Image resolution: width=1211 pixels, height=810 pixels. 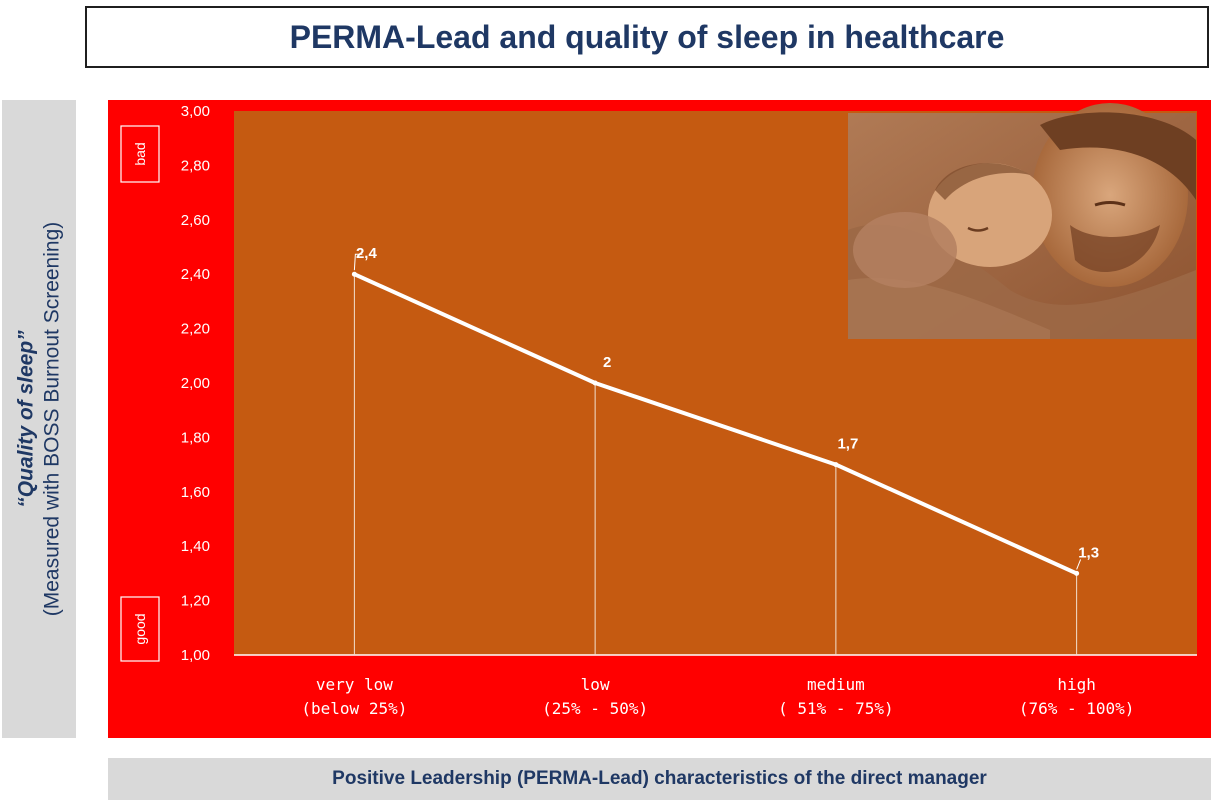 What do you see at coordinates (1118, 156) in the screenshot?
I see `photo-father-hair` at bounding box center [1118, 156].